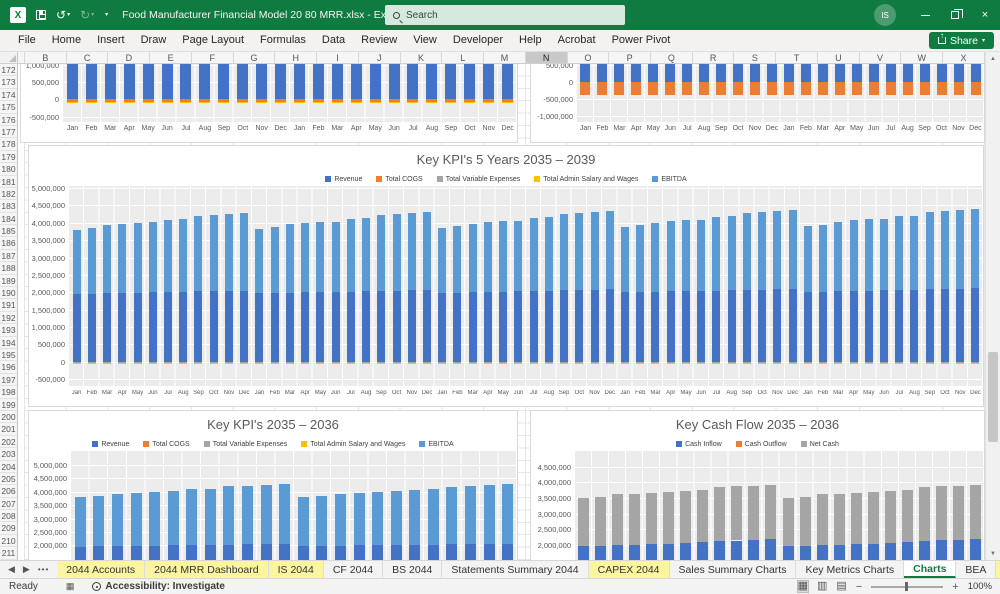  Describe the element at coordinates (589, 57) in the screenshot. I see `column-header-o: O` at that location.